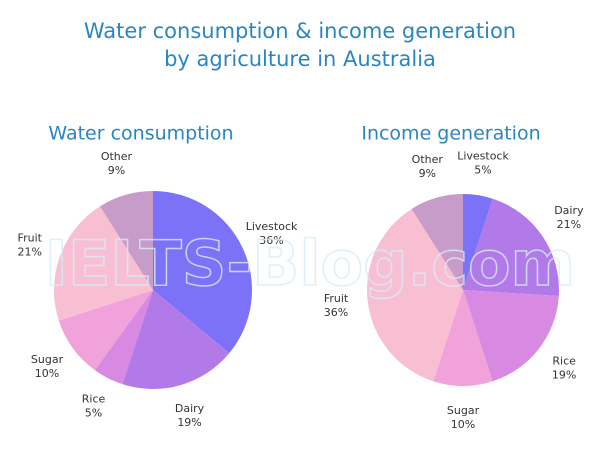 The height and width of the screenshot is (450, 600). Describe the element at coordinates (140, 134) in the screenshot. I see `chart-title: Water consumption` at that location.